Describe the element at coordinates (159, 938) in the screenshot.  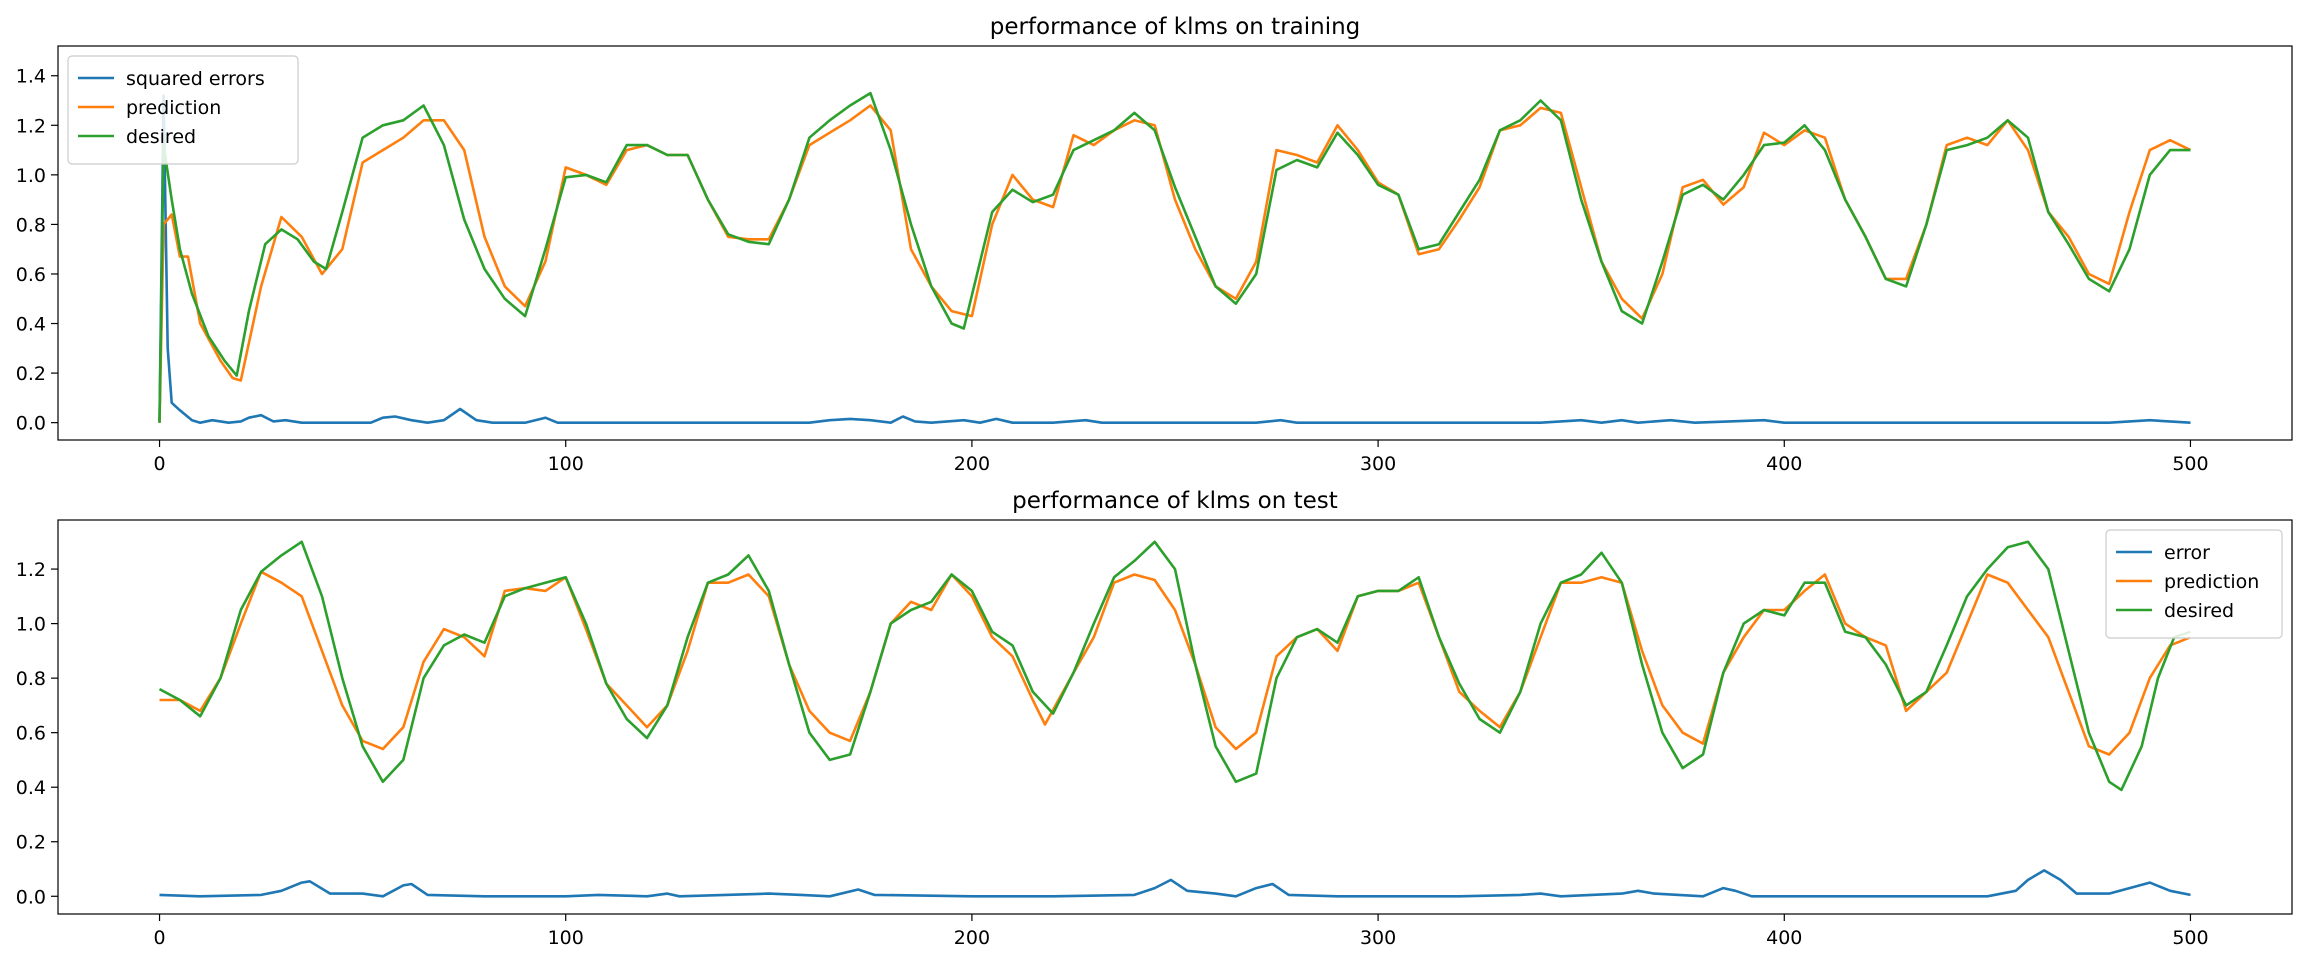
I see `test-x-tick-label: 0` at that location.